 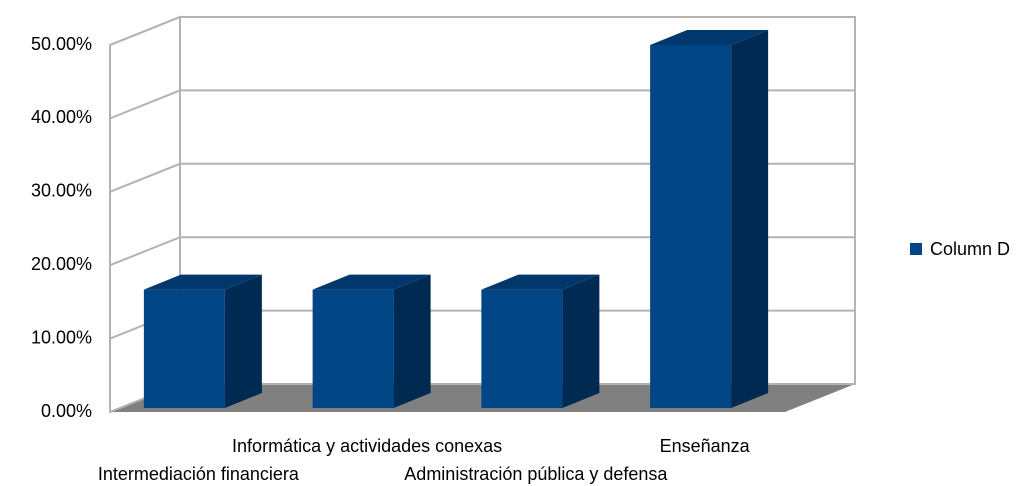 I want to click on y-tick-label: 10.00%, so click(x=61, y=337).